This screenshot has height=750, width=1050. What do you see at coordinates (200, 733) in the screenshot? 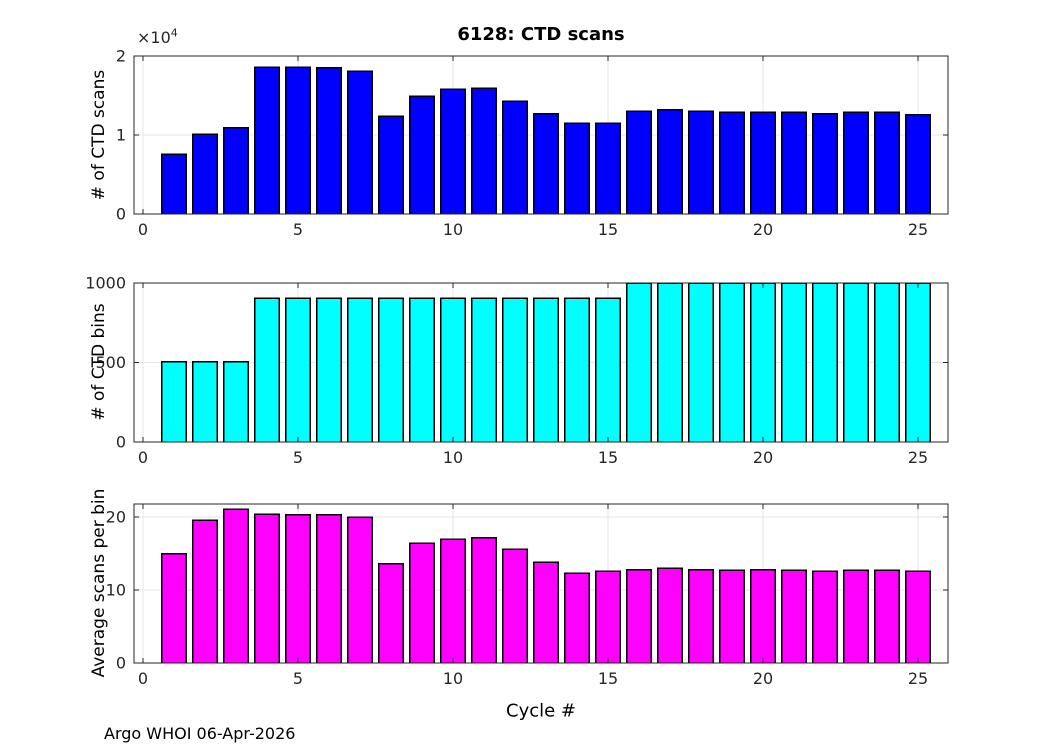
I see `footer-note: Argo WHOI 06-Apr-2026` at bounding box center [200, 733].